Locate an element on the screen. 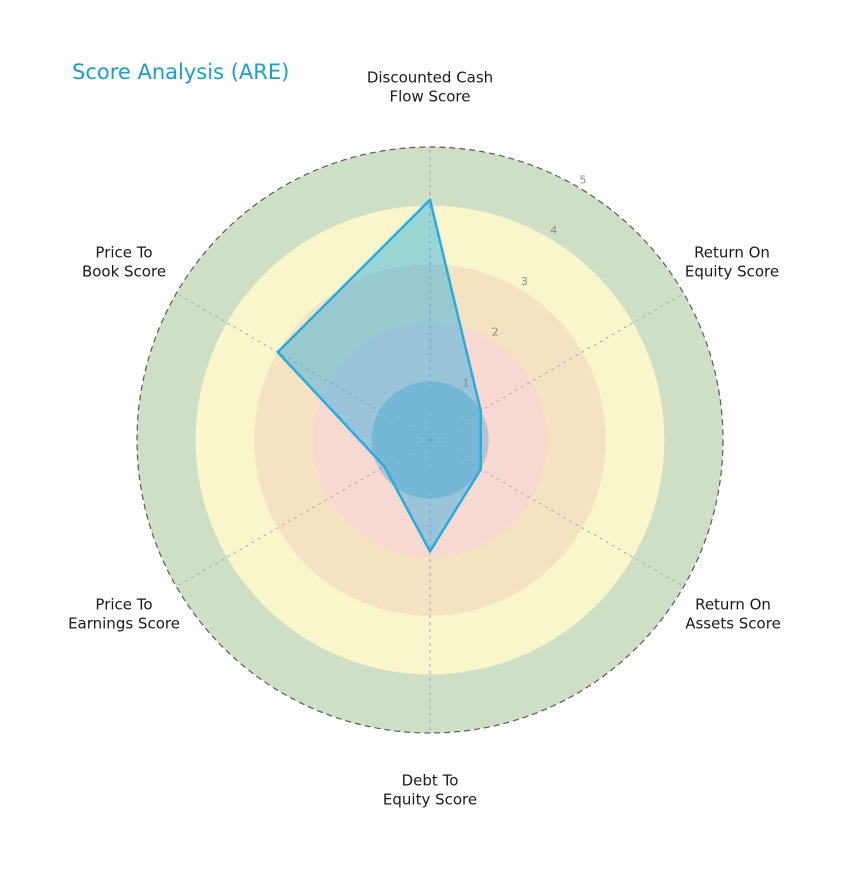 Image resolution: width=850 pixels, height=872 pixels. chart-title: Score Analysis (ARE) is located at coordinates (181, 72).